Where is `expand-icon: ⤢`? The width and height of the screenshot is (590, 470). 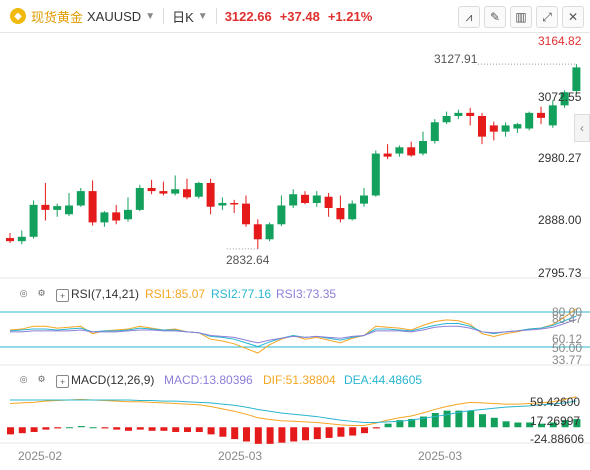
expand-icon: ⤢ is located at coordinates (547, 17).